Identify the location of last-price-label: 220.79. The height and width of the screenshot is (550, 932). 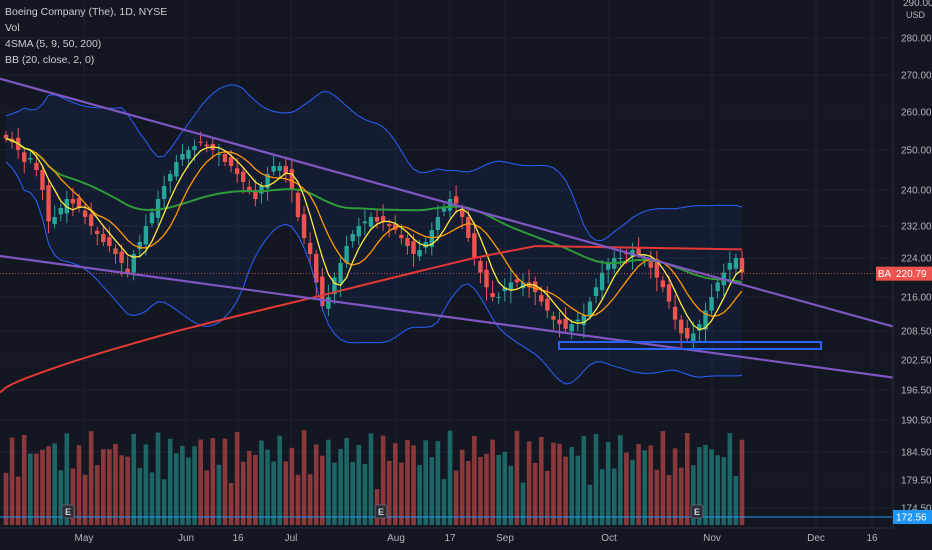
(911, 274).